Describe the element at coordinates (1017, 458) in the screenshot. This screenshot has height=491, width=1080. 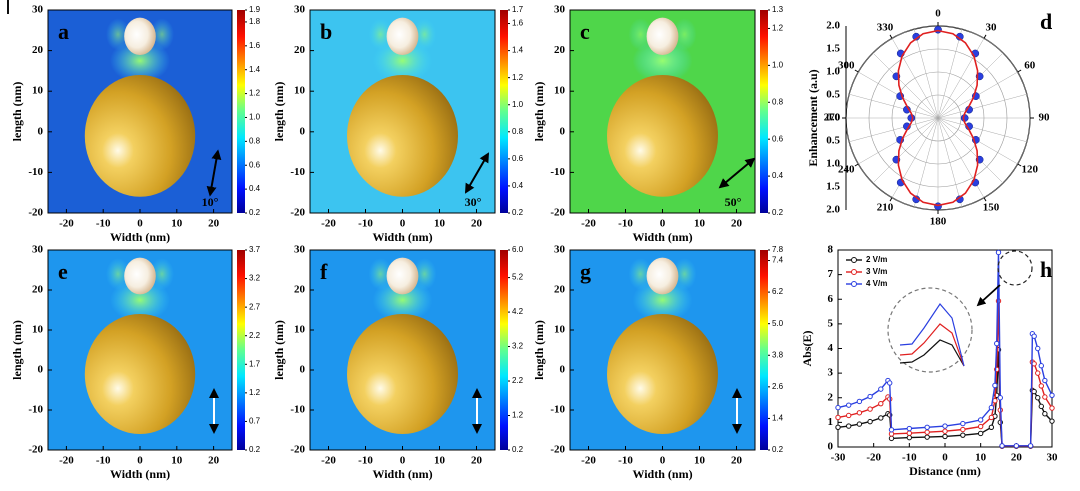
I see `x-tick-label: 20` at that location.